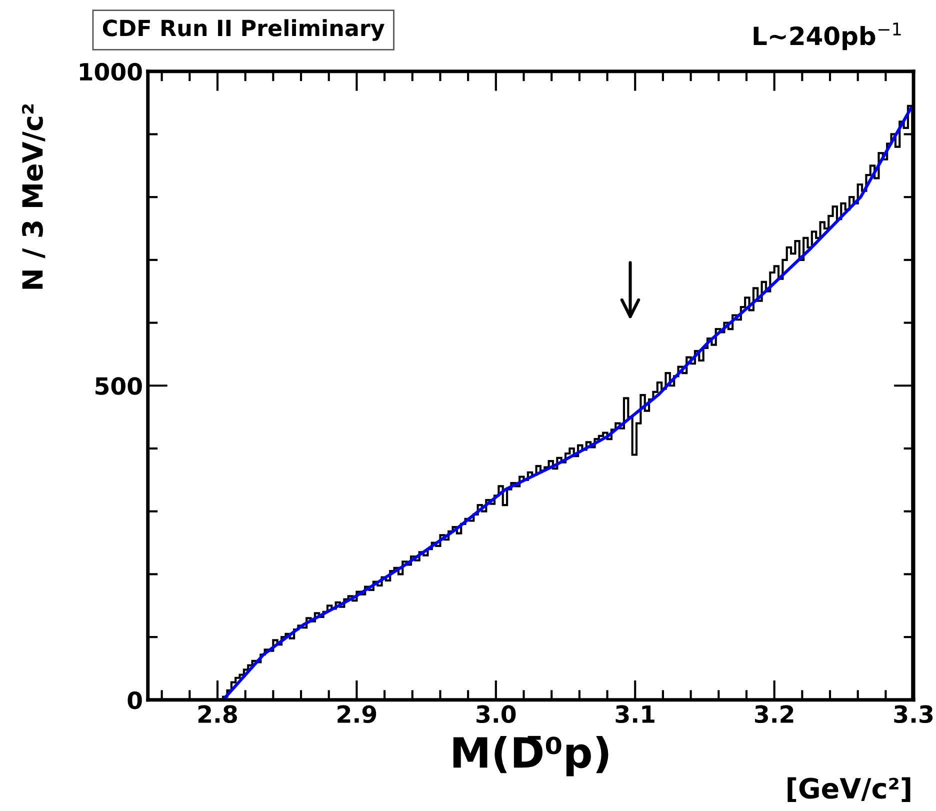 The image size is (936, 811). Describe the element at coordinates (34, 196) in the screenshot. I see `y-axis-title: N / 3 MeV/c²` at that location.